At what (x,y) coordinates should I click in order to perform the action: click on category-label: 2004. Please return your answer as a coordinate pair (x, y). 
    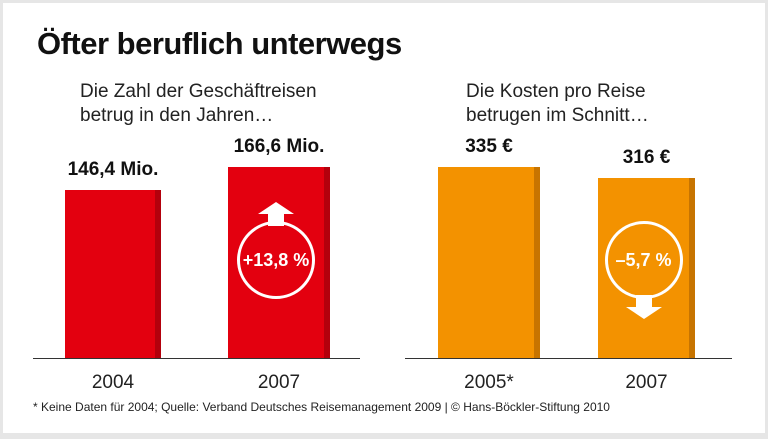
    Looking at the image, I should click on (113, 382).